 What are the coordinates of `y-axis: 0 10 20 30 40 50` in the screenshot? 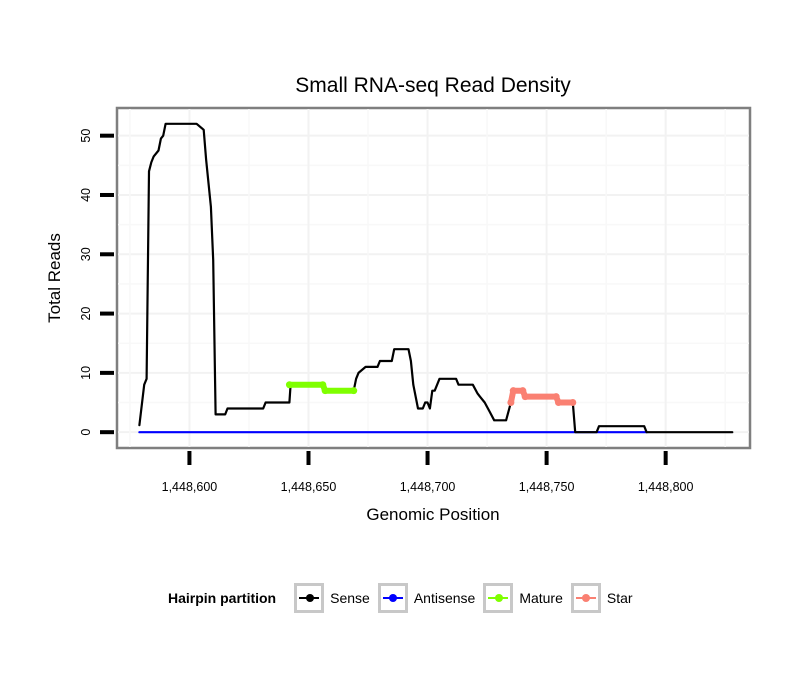 It's located at (96, 282).